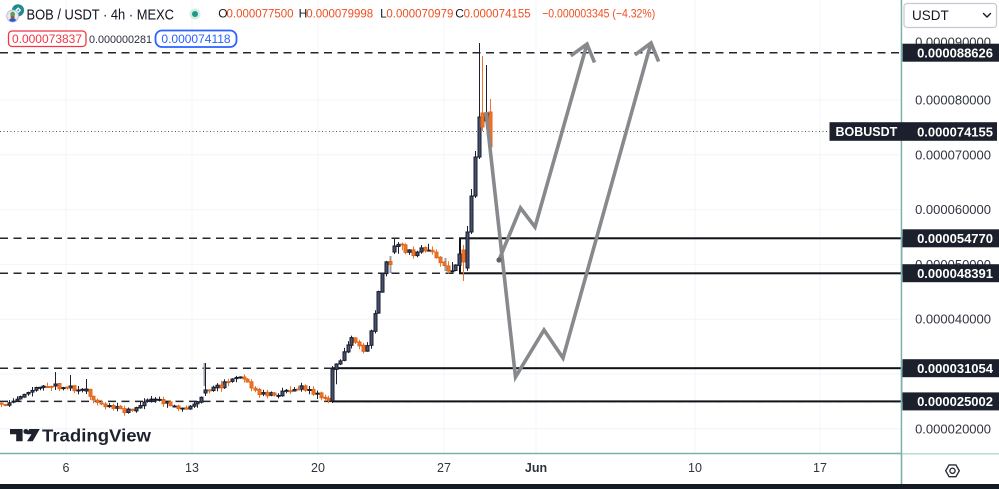  Describe the element at coordinates (96, 436) in the screenshot. I see `svg-text: TradingView` at that location.